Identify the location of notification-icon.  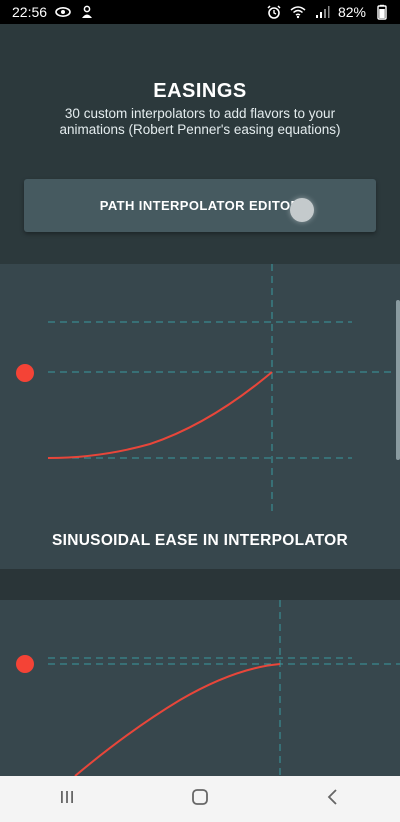
(87, 12).